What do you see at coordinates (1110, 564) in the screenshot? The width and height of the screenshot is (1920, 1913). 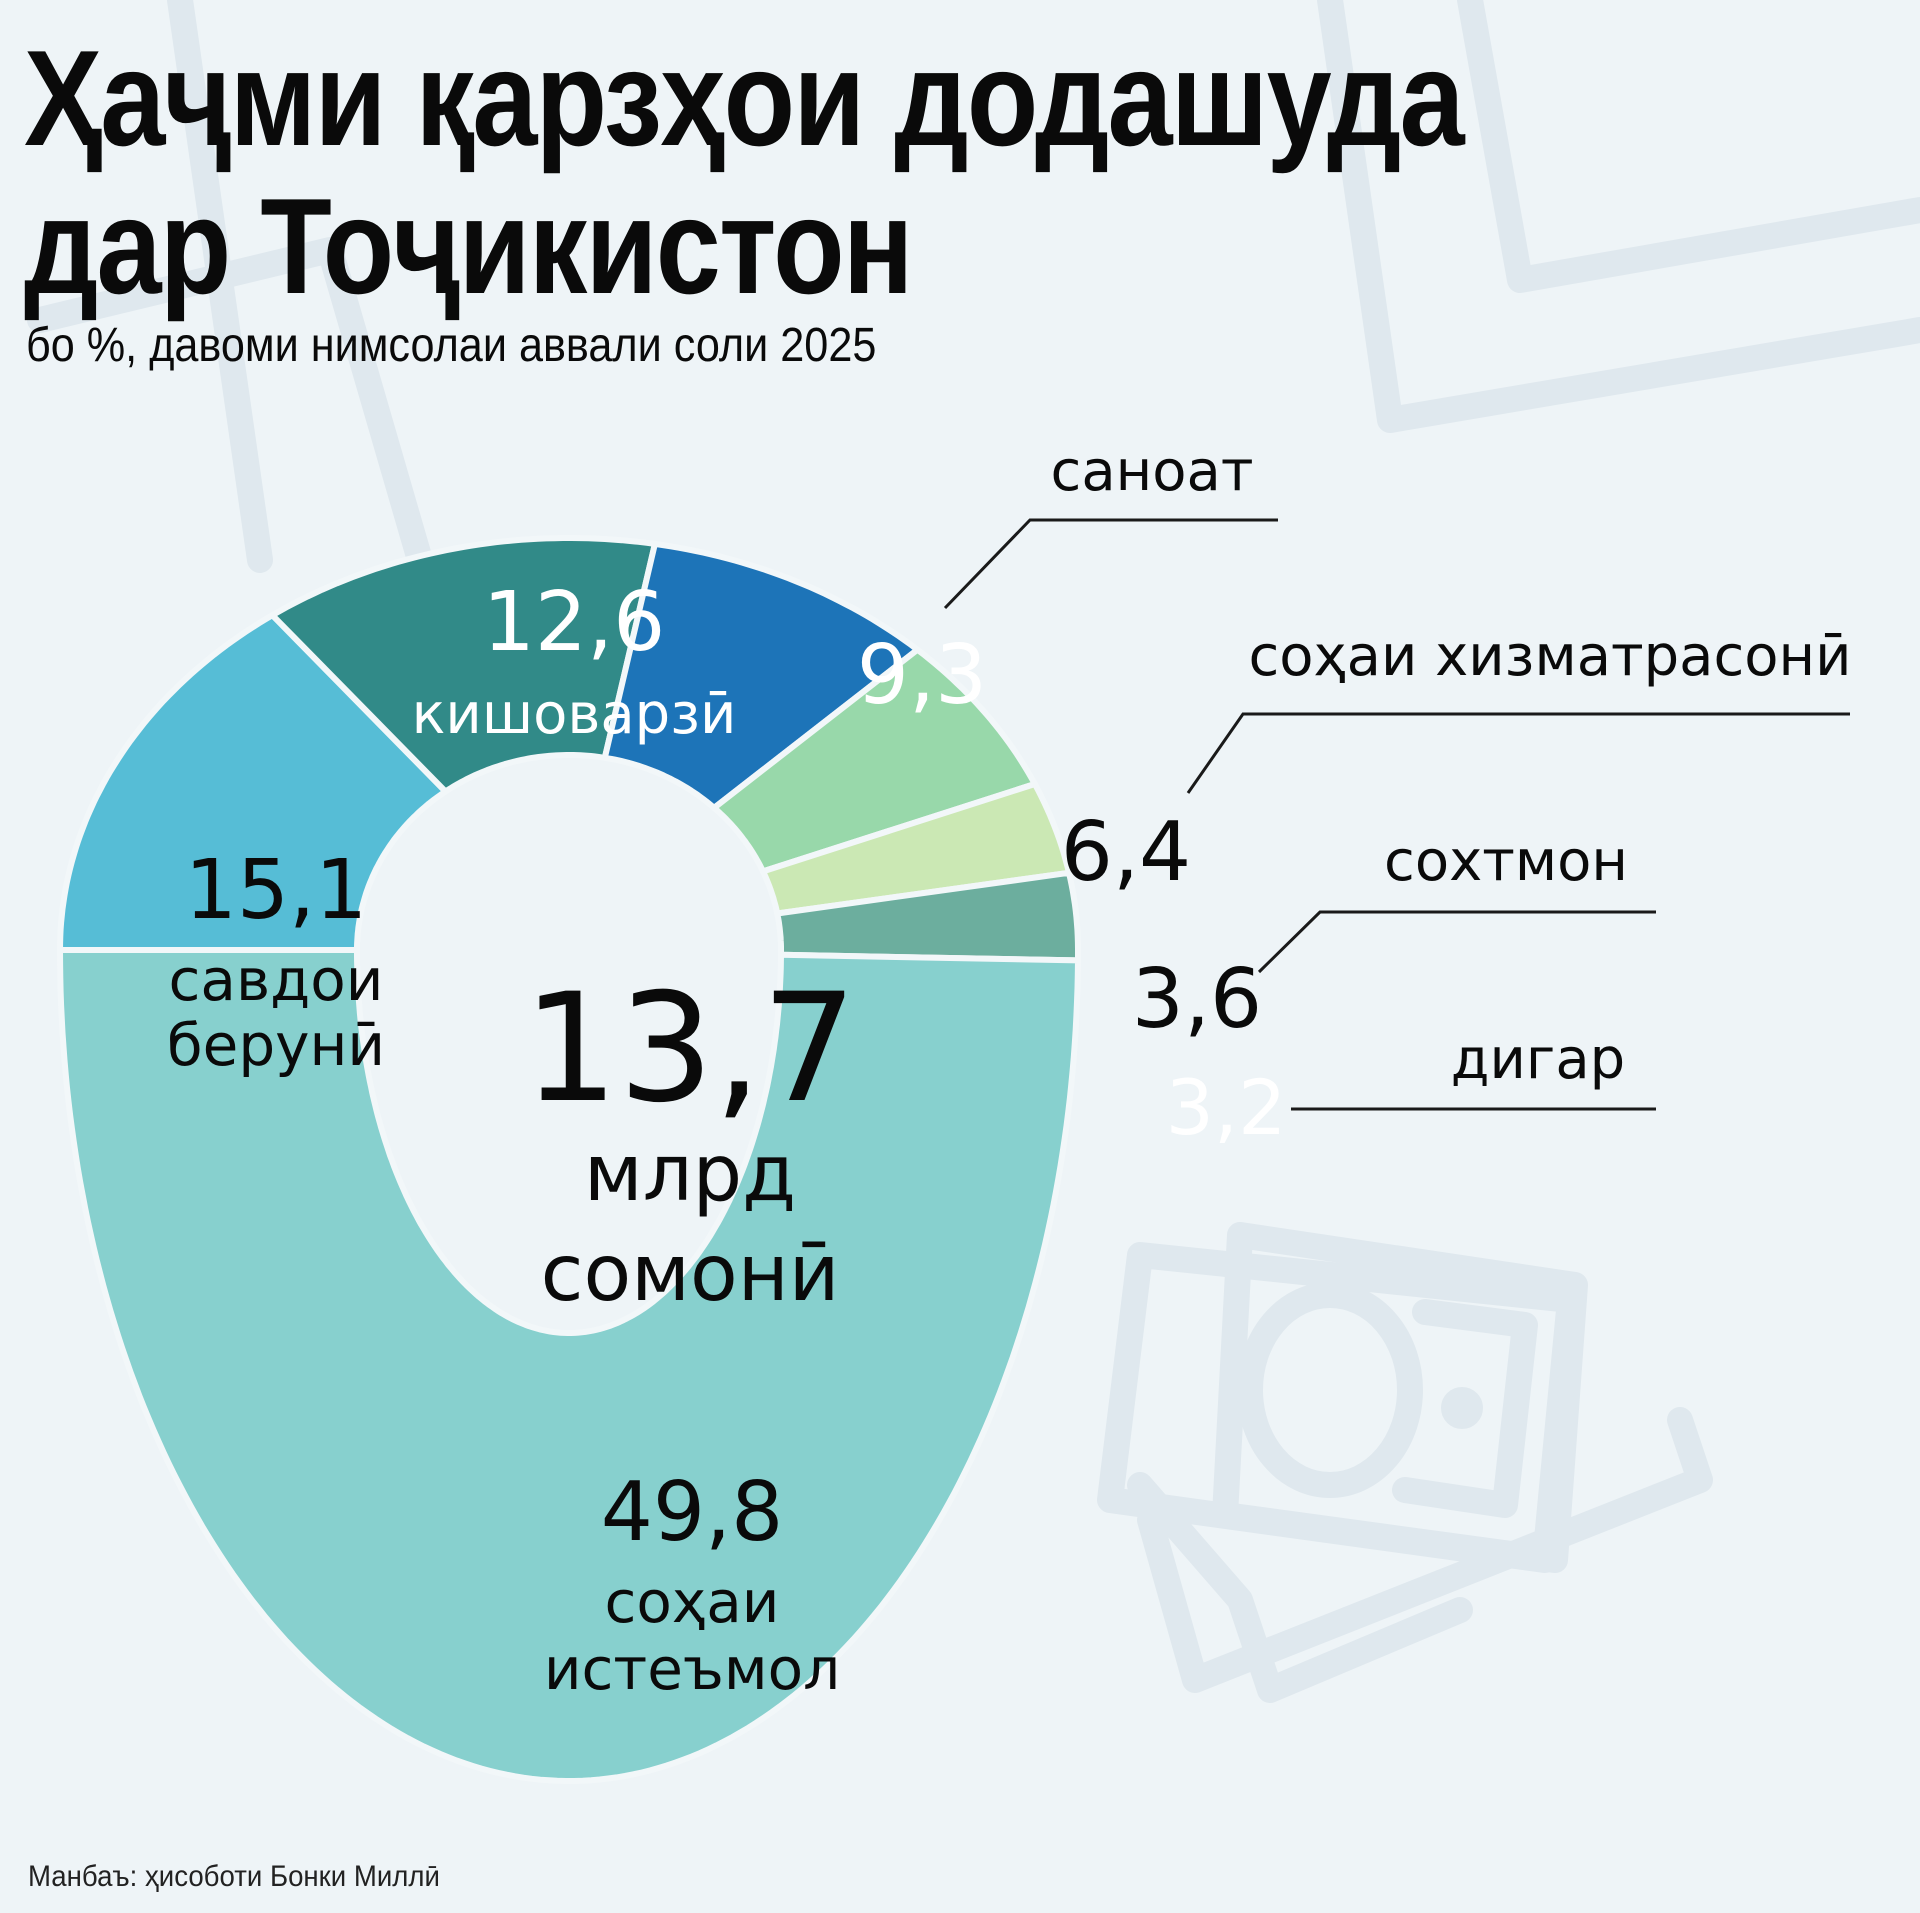 I see `leader-line-sanoat` at bounding box center [1110, 564].